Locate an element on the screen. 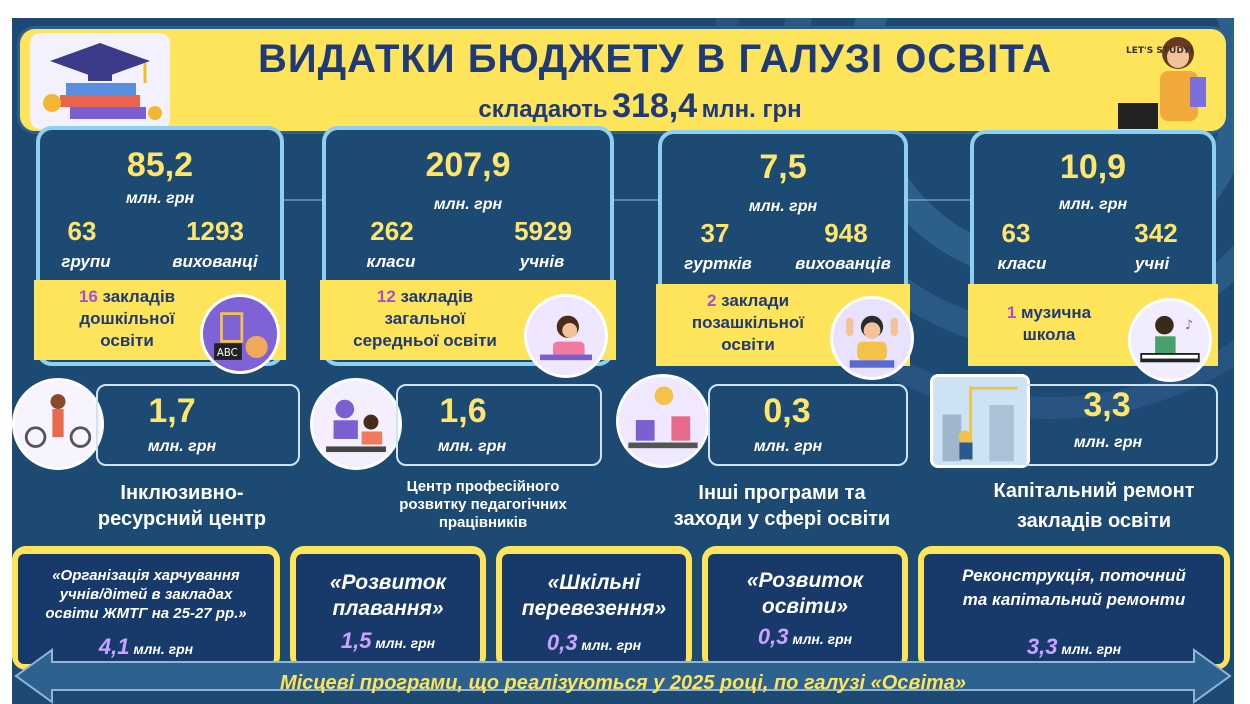  abc-blocks-icon: ABC is located at coordinates (240, 334).